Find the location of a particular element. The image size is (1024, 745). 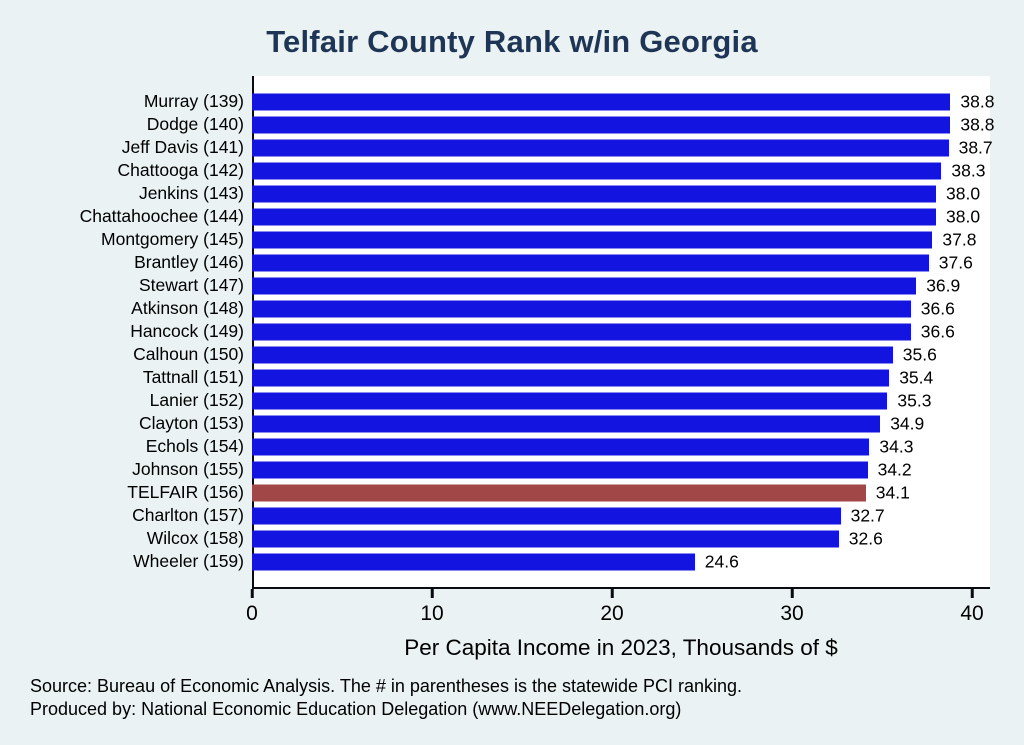

value-label: 32.7 is located at coordinates (867, 515).